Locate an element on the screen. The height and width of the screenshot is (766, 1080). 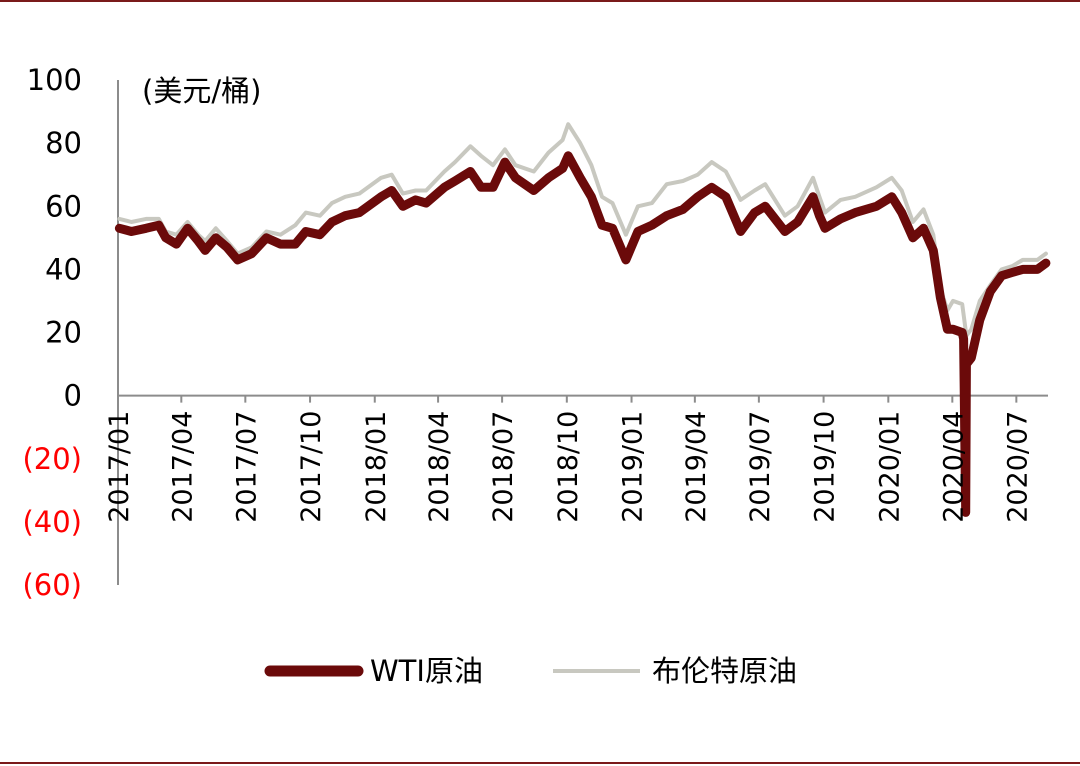
y-tick-labels: 100 80 60 40 20 0 (20) (40) (60) is located at coordinates (52, 332).